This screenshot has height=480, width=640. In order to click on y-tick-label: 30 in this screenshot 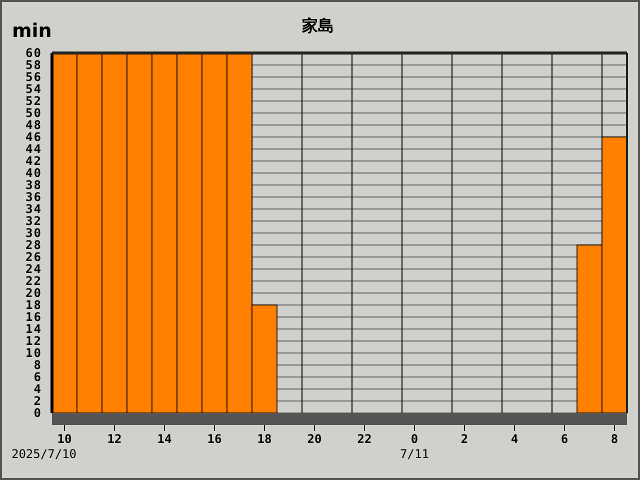, I will do `click(34, 233)`.